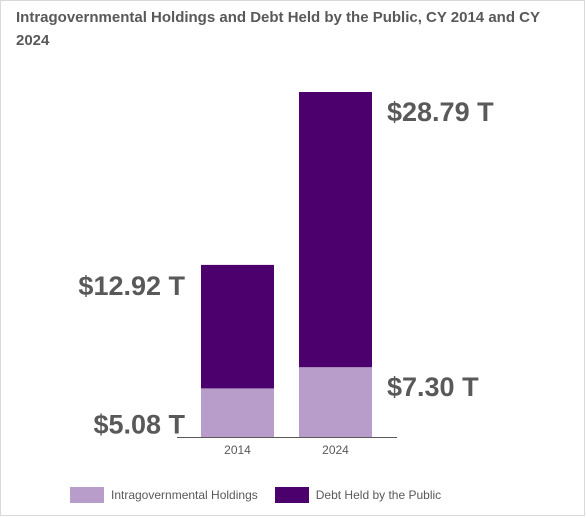  I want to click on legend-label-public: Debt Held by the Public, so click(378, 495).